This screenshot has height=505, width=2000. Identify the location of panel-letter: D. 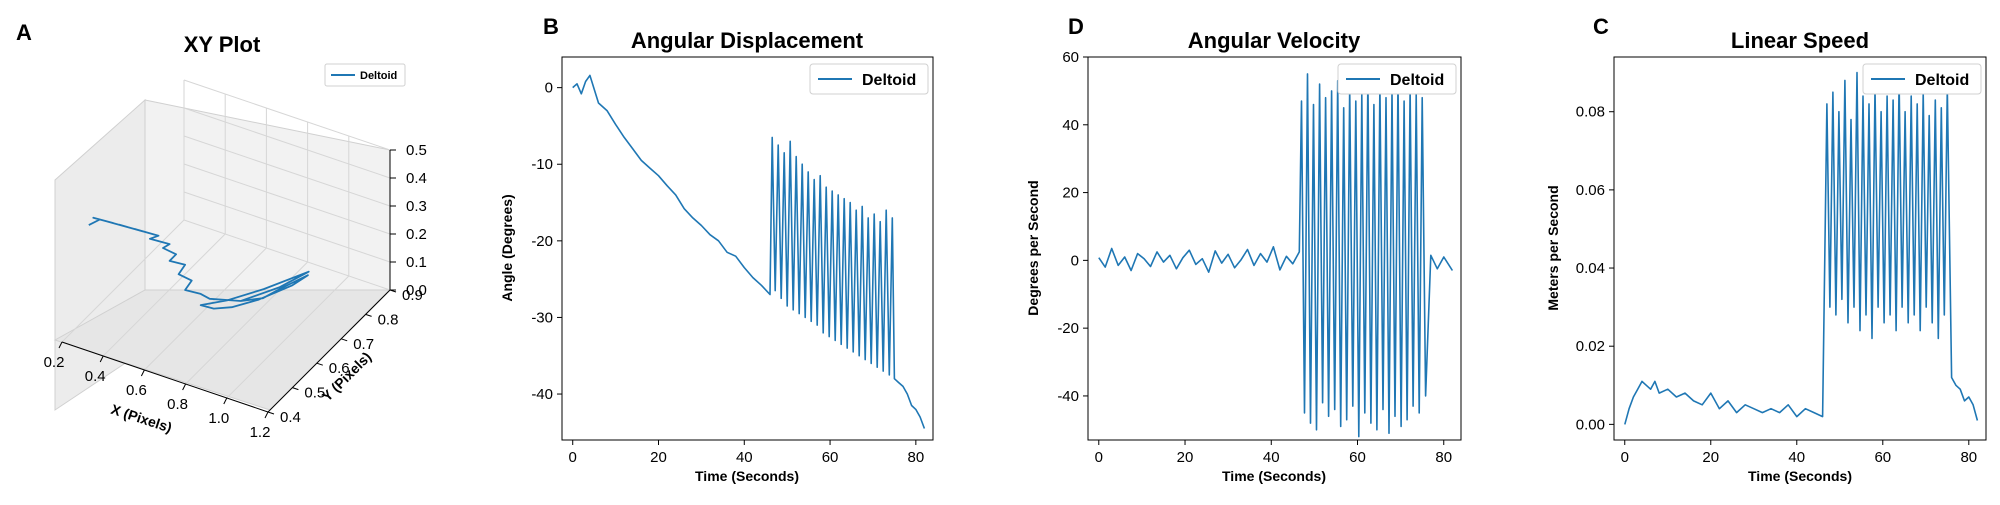
(1076, 26).